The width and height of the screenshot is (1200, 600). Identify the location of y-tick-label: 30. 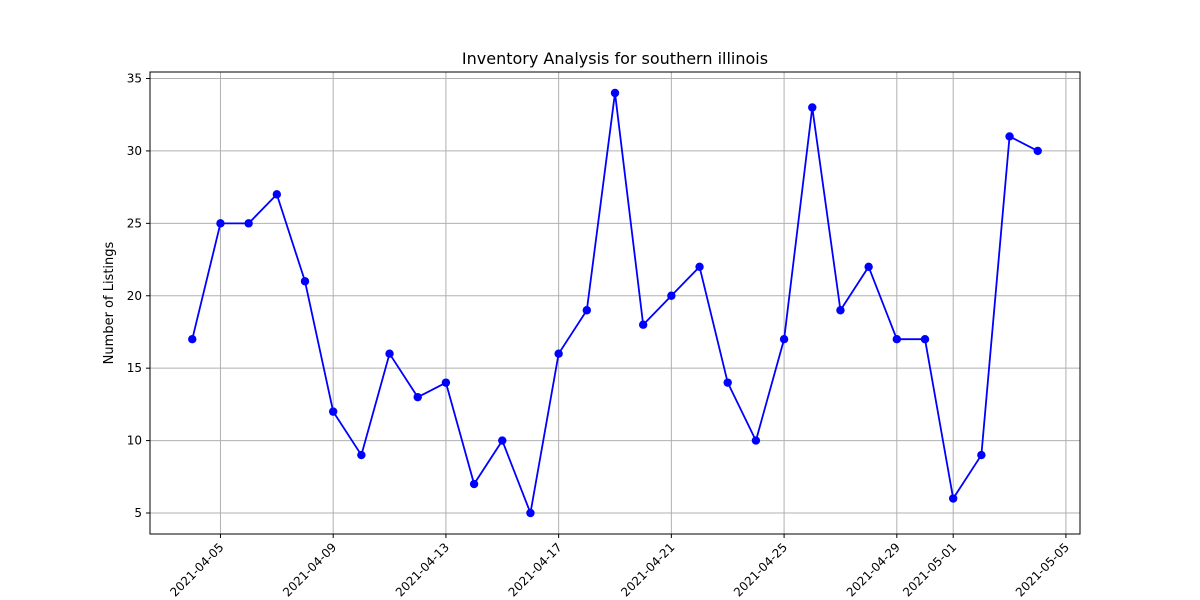
(134, 151).